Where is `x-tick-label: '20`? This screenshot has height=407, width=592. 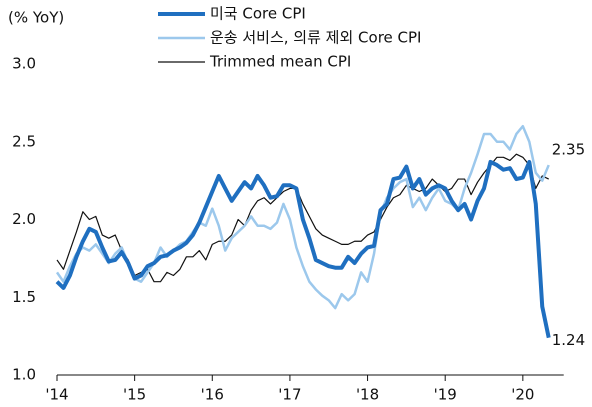
x-tick-label: '20 is located at coordinates (522, 395).